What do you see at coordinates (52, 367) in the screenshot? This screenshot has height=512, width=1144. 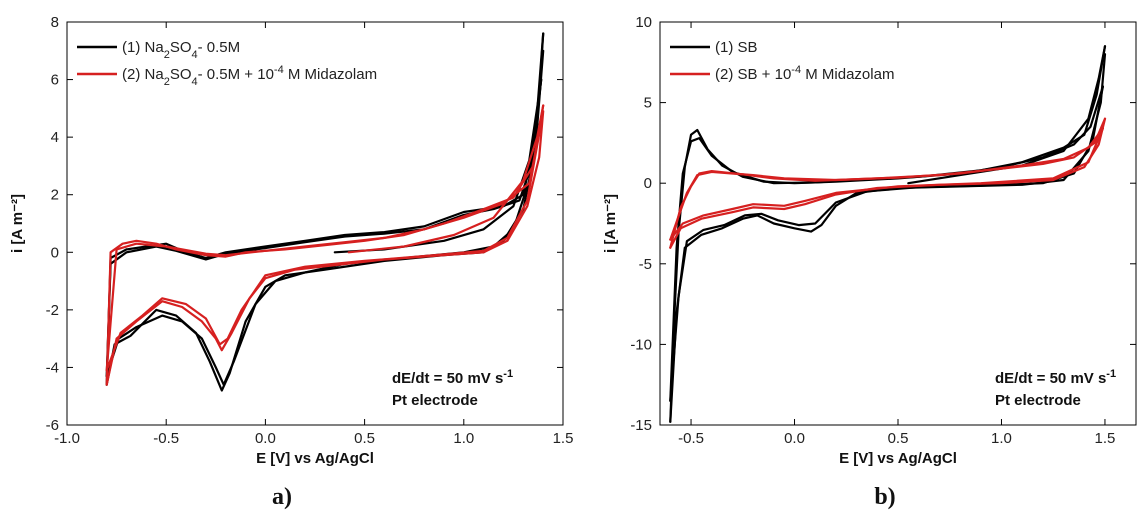 I see `y-tick-label: -4` at bounding box center [52, 367].